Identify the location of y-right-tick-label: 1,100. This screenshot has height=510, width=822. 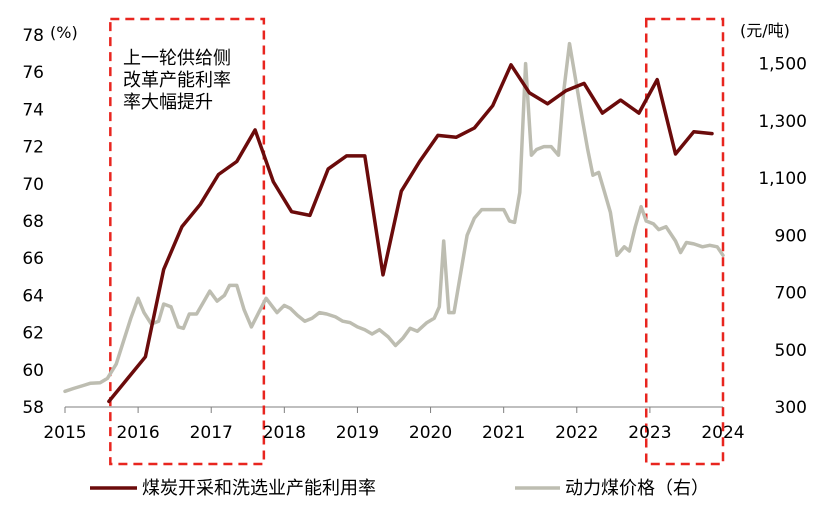
(782, 179).